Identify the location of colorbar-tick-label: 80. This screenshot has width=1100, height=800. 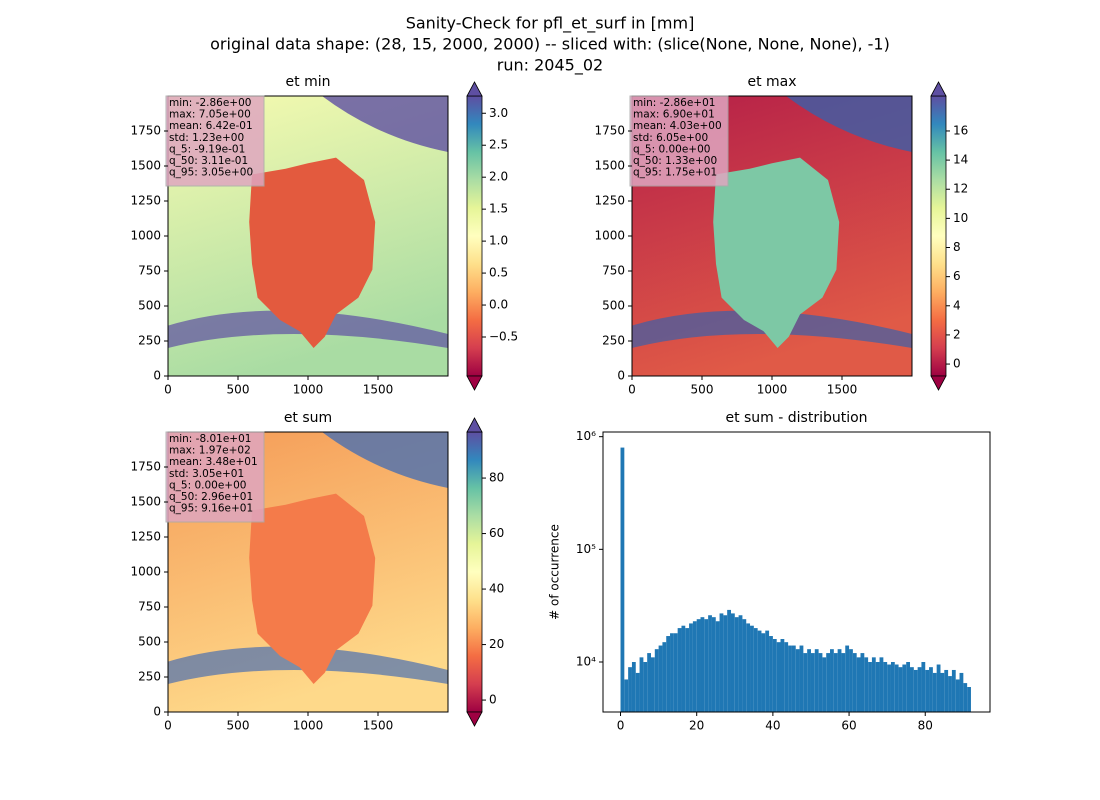
(496, 478).